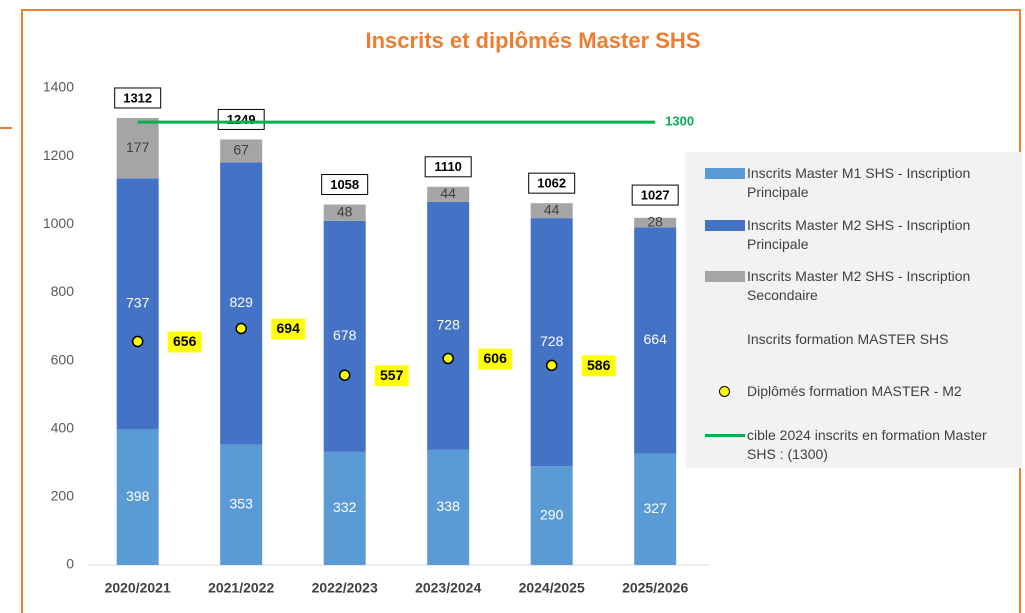 This screenshot has height=613, width=1025. Describe the element at coordinates (854, 391) in the screenshot. I see `legend-label: Diplômés formation MASTER - M2` at that location.